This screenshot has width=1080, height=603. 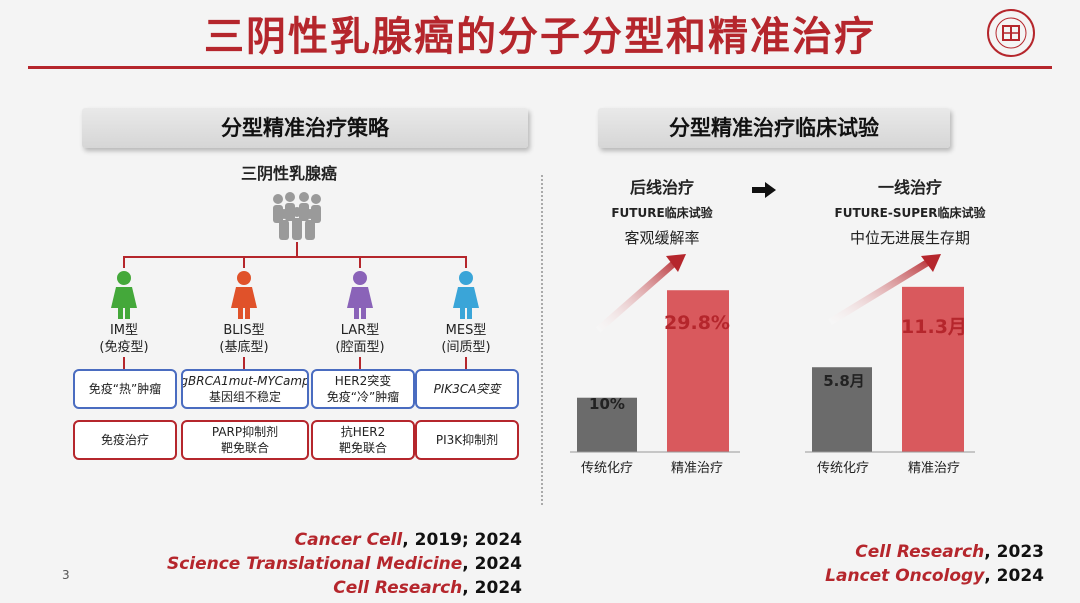 What do you see at coordinates (607, 424) in the screenshot?
I see `bar-orr-traditional` at bounding box center [607, 424].